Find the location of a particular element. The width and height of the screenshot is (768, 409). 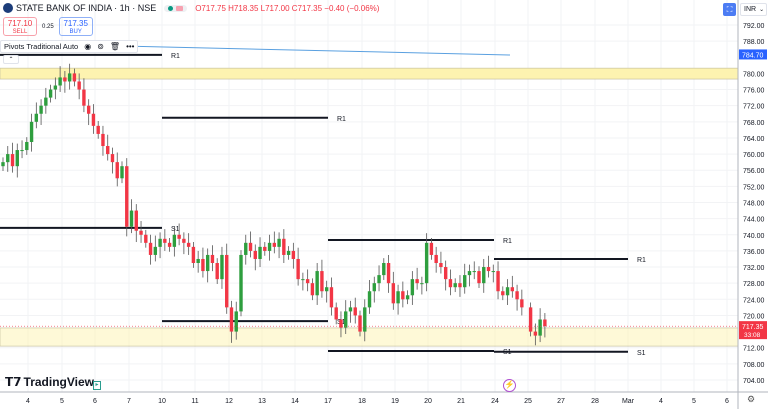

support-resistance-zone is located at coordinates (369, 337).